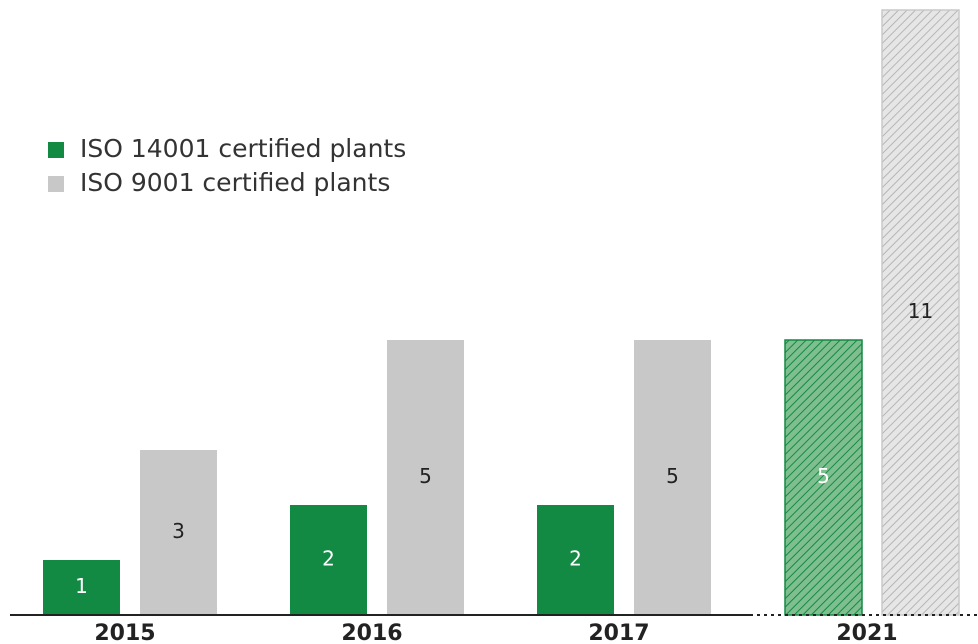  I want to click on x-tick-label: 2017, so click(618, 632).